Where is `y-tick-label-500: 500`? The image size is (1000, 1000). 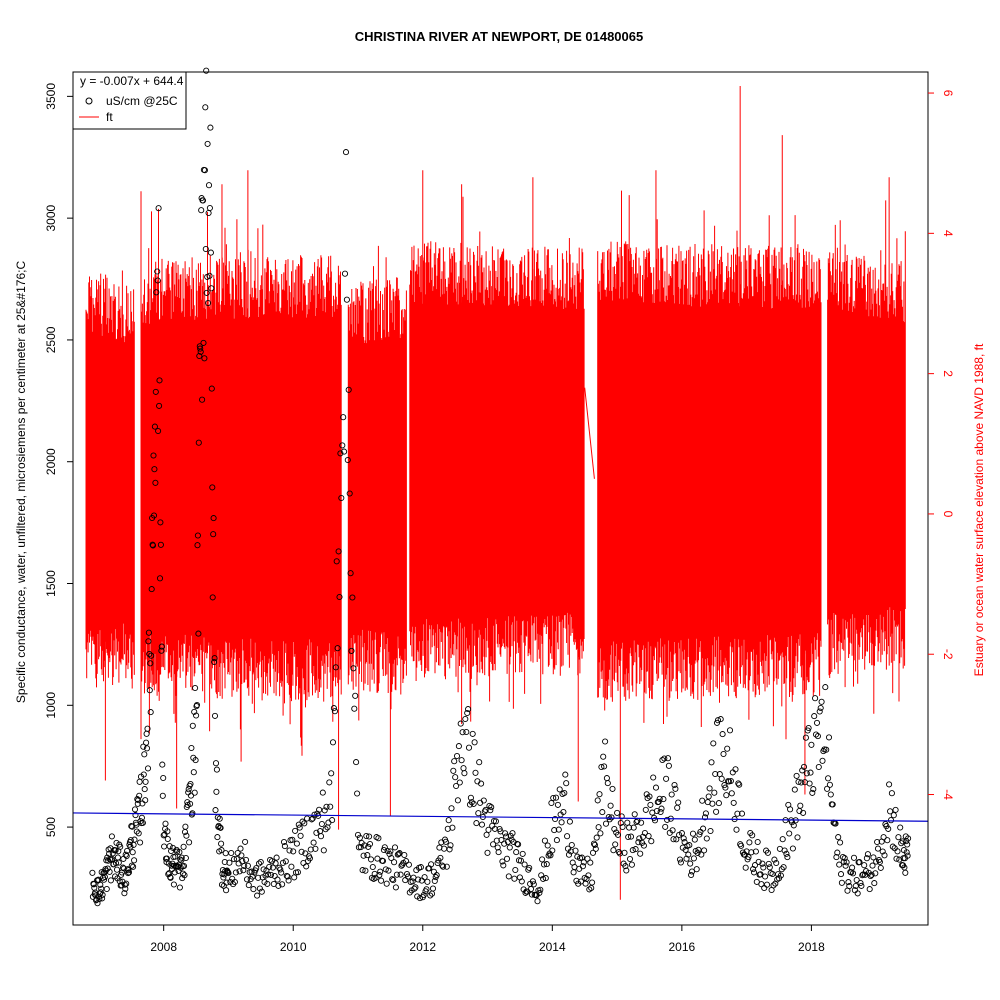 y-tick-label-500: 500 is located at coordinates (51, 827).